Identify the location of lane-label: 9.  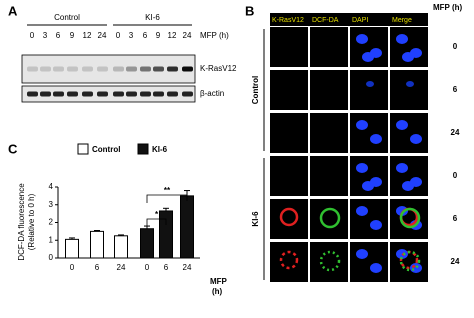
(72, 35).